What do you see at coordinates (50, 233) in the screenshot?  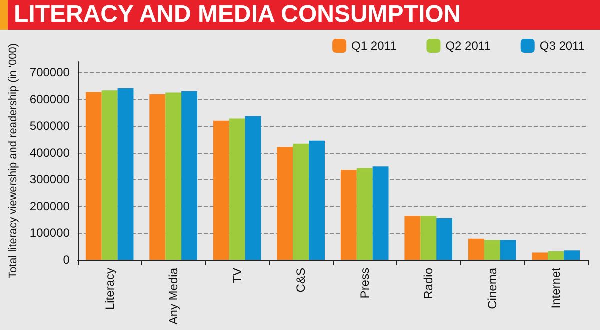 I see `y-tick-label: 100000` at bounding box center [50, 233].